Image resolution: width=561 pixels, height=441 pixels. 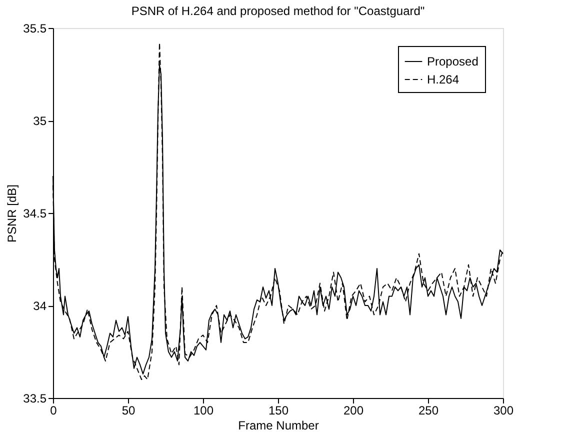 What do you see at coordinates (443, 79) in the screenshot?
I see `legend-label: H.264` at bounding box center [443, 79].